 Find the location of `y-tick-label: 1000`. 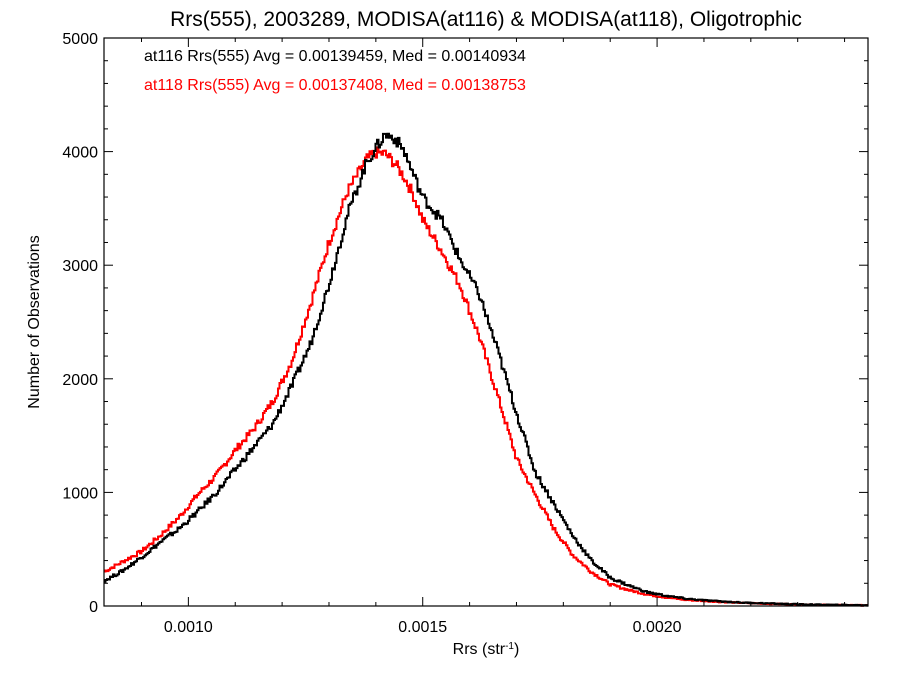

y-tick-label: 1000 is located at coordinates (80, 493).